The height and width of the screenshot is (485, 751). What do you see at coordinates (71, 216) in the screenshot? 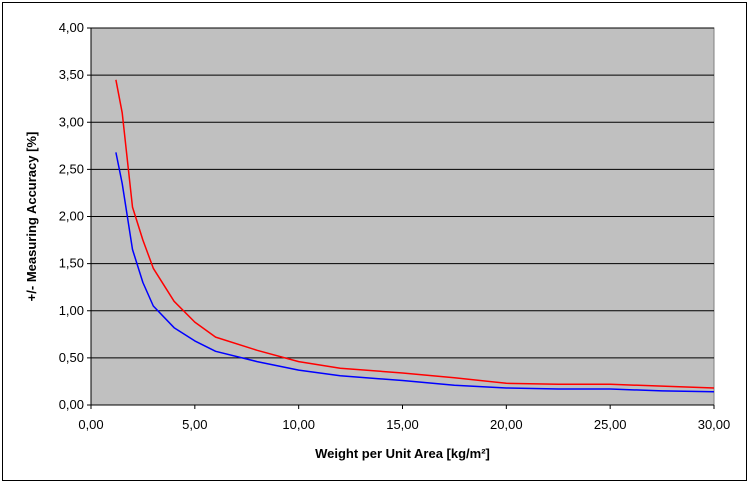
I see `y-tick-label: 2,00` at bounding box center [71, 216].